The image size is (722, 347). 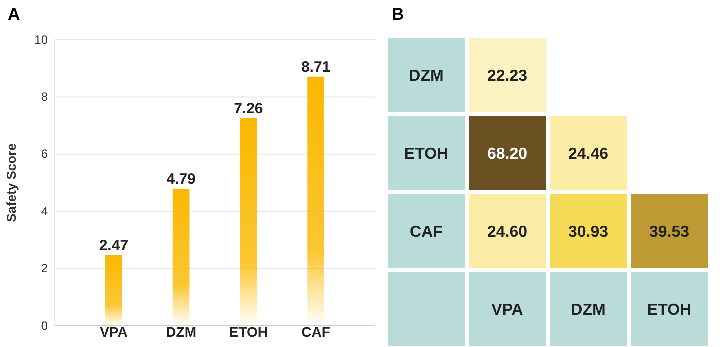 I want to click on y-tick-label: 2, so click(x=44, y=269).